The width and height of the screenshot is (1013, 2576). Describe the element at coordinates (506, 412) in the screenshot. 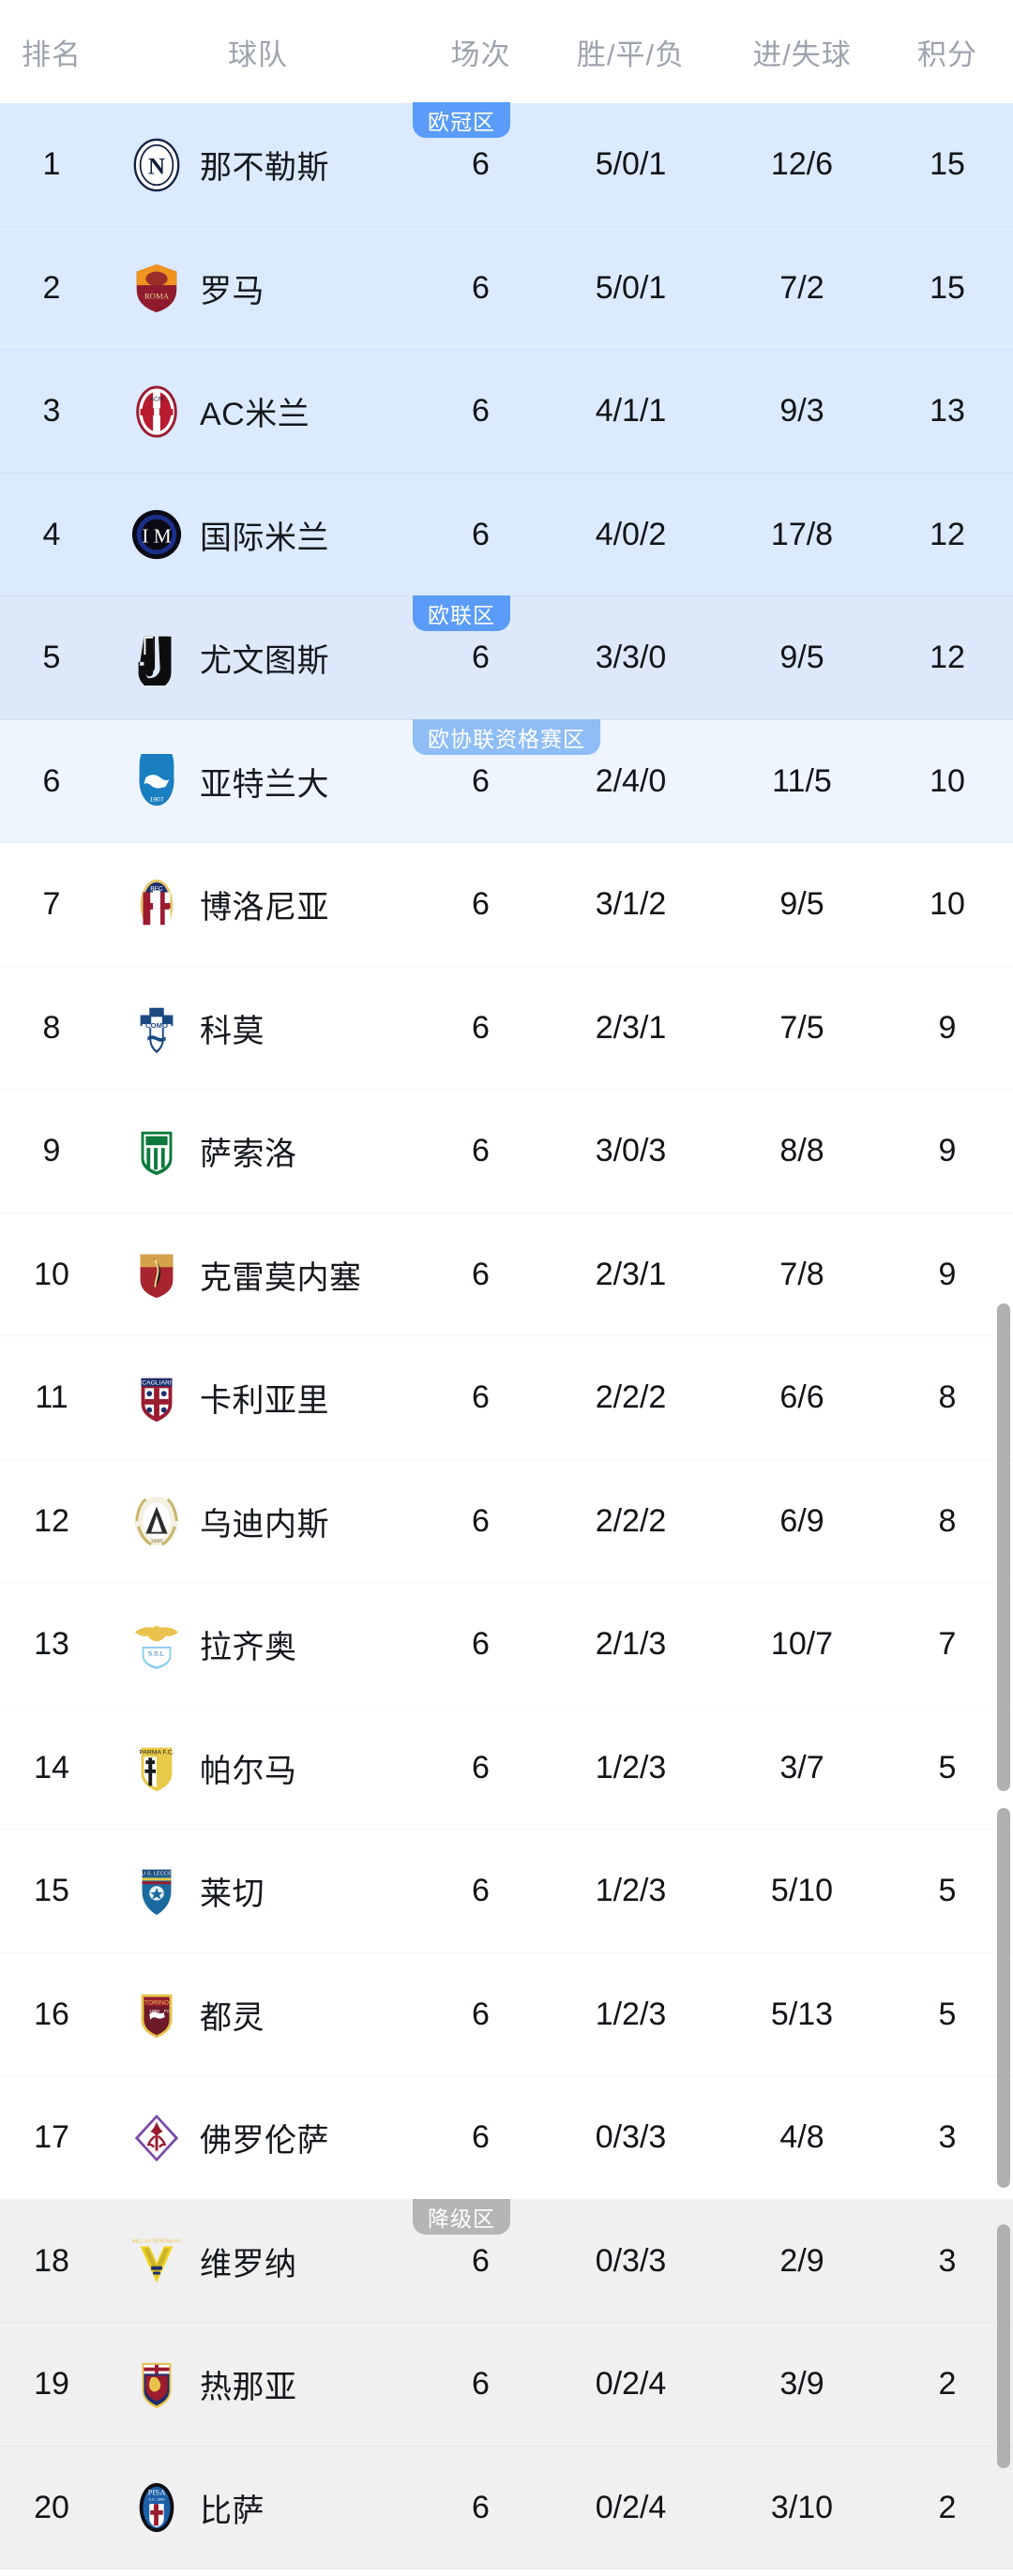

I see `table-row: 3 ACM AC米兰 6 4/1/1 9/3 13` at that location.